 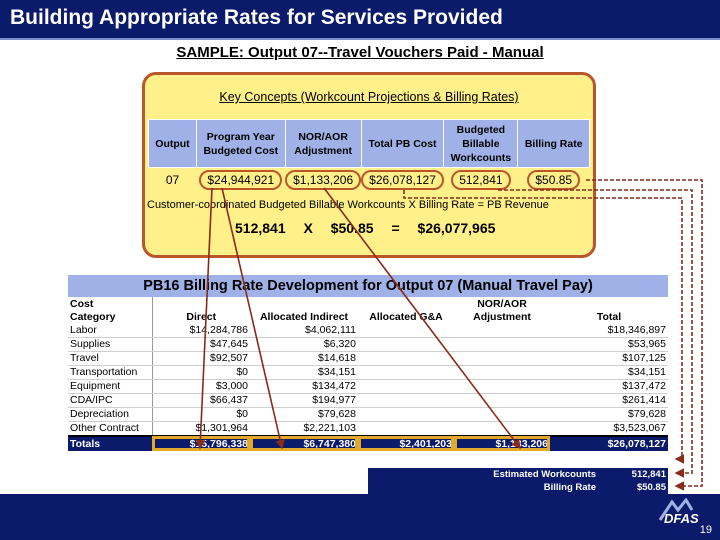 I want to click on kc-output-value: 07, so click(x=172, y=179).